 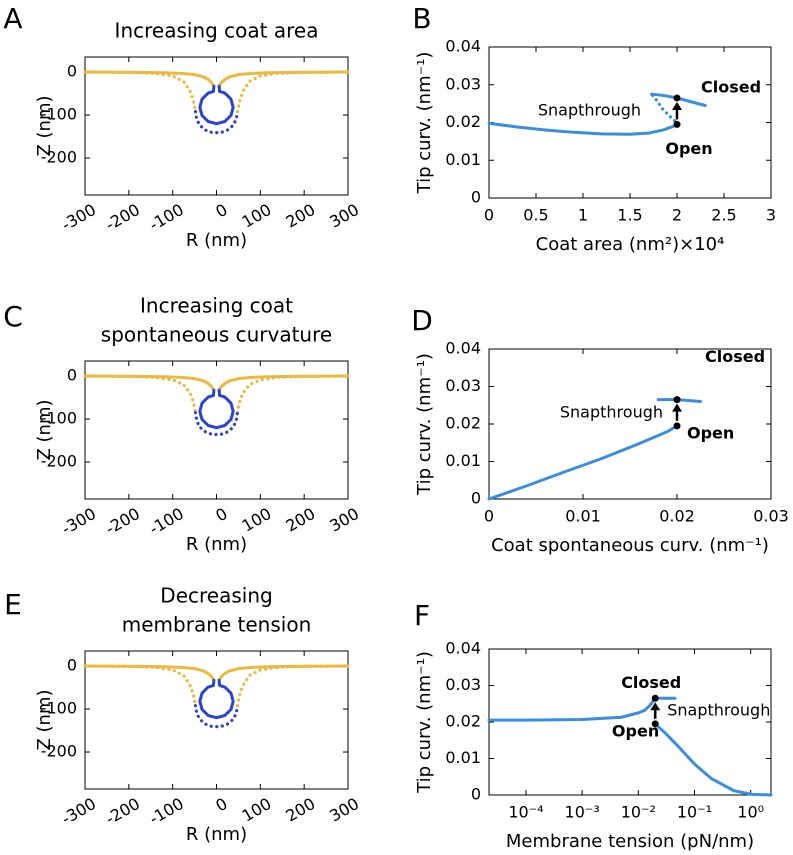 I want to click on panel-letter: D, so click(x=422, y=320).